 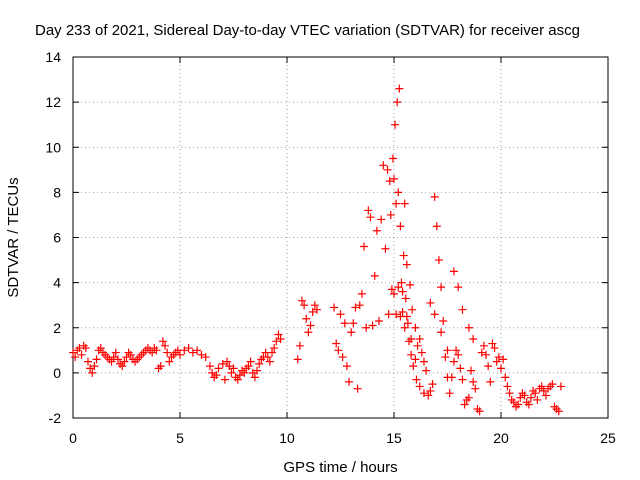 What do you see at coordinates (394, 438) in the screenshot?
I see `x-tick-label: 15` at bounding box center [394, 438].